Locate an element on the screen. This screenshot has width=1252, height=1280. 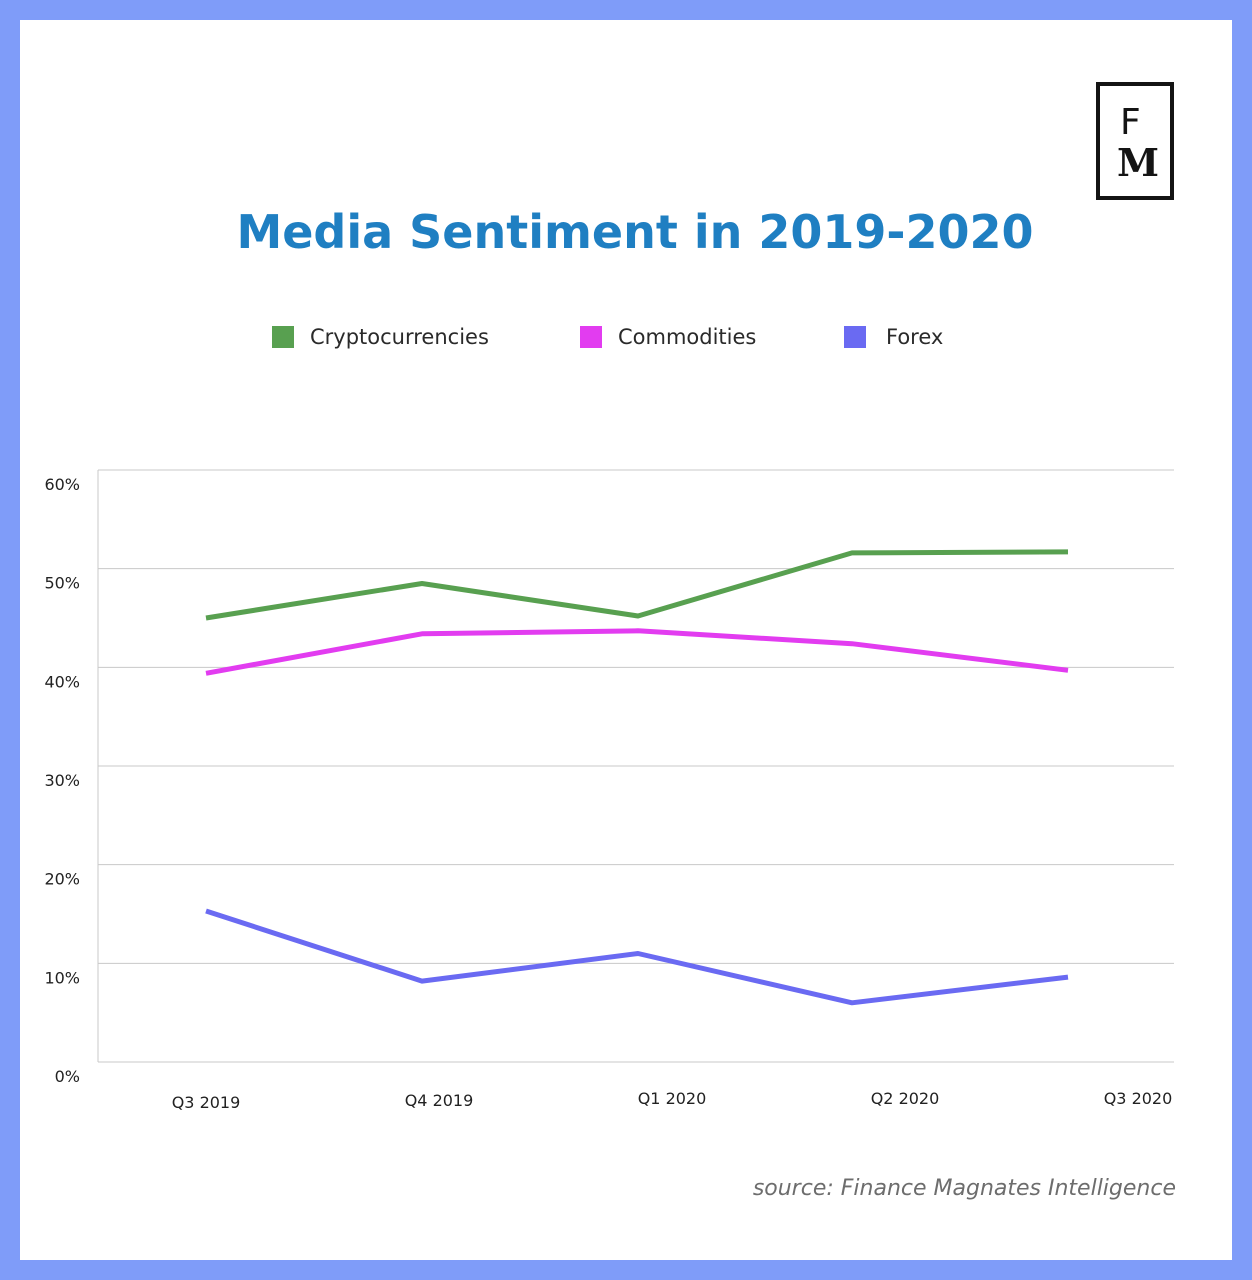
legend-label-commodities: Commodities is located at coordinates (687, 337).